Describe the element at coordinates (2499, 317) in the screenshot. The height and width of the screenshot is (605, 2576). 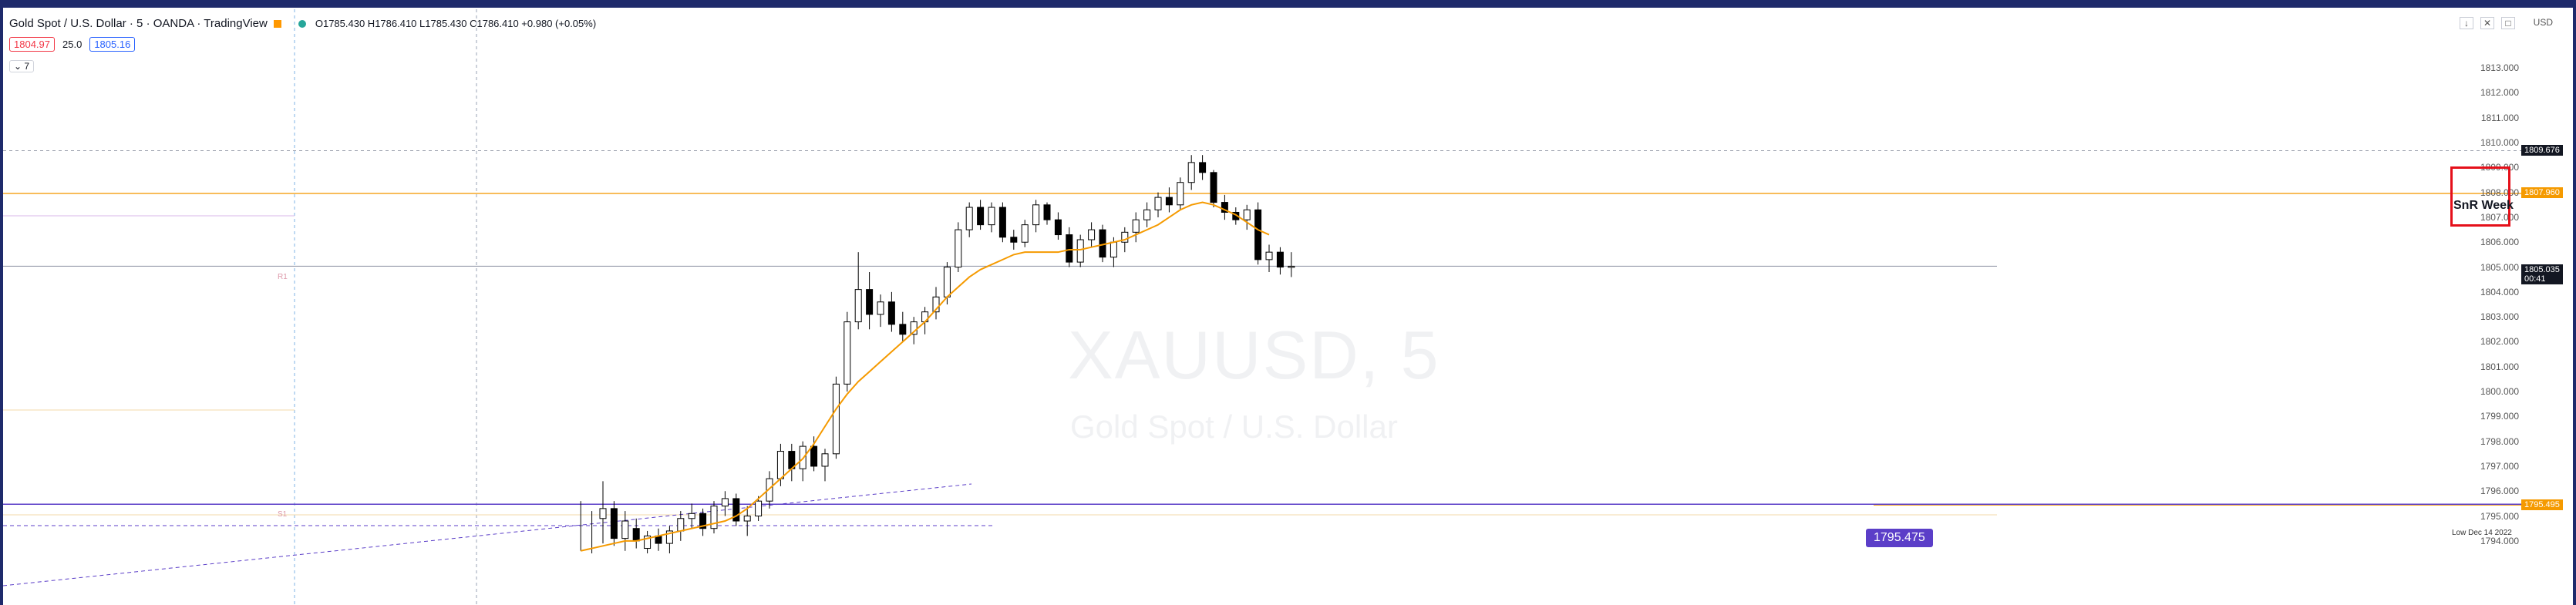
I see `price-scale-label: 1803.000` at that location.